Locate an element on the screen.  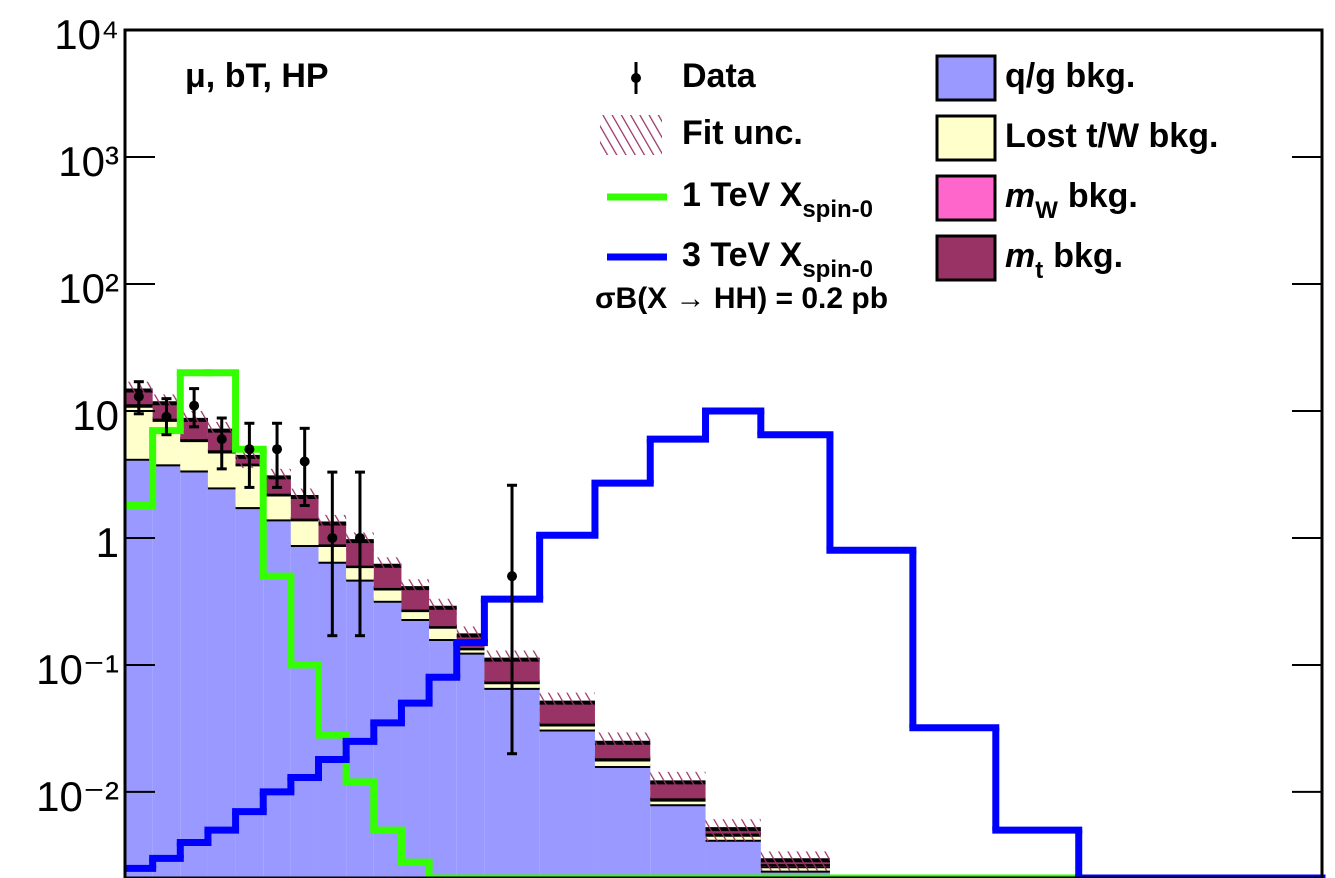
legend-unc is located at coordinates (631, 135).